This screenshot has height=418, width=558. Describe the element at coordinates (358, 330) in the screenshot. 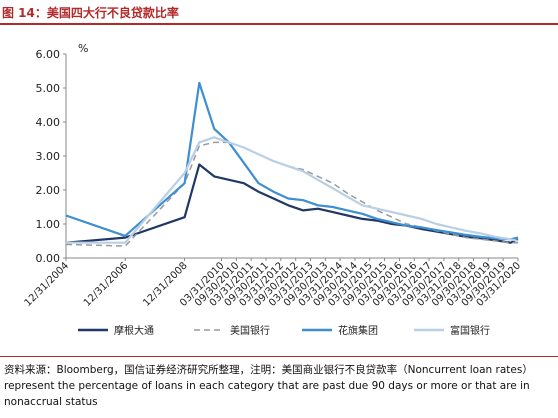

I see `legend-label: 花旗集团` at that location.